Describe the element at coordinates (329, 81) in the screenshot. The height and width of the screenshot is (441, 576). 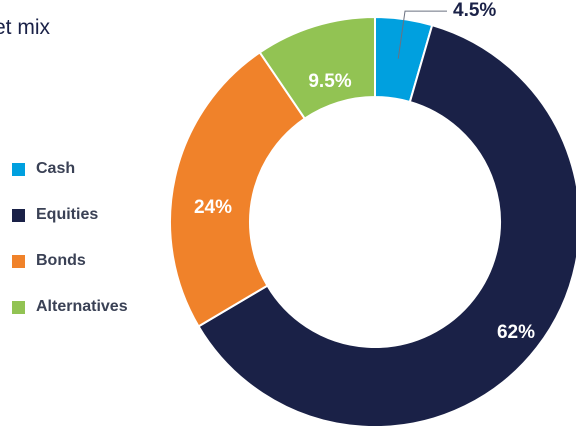
I see `slice-label-alternatives: 9.5%` at that location.